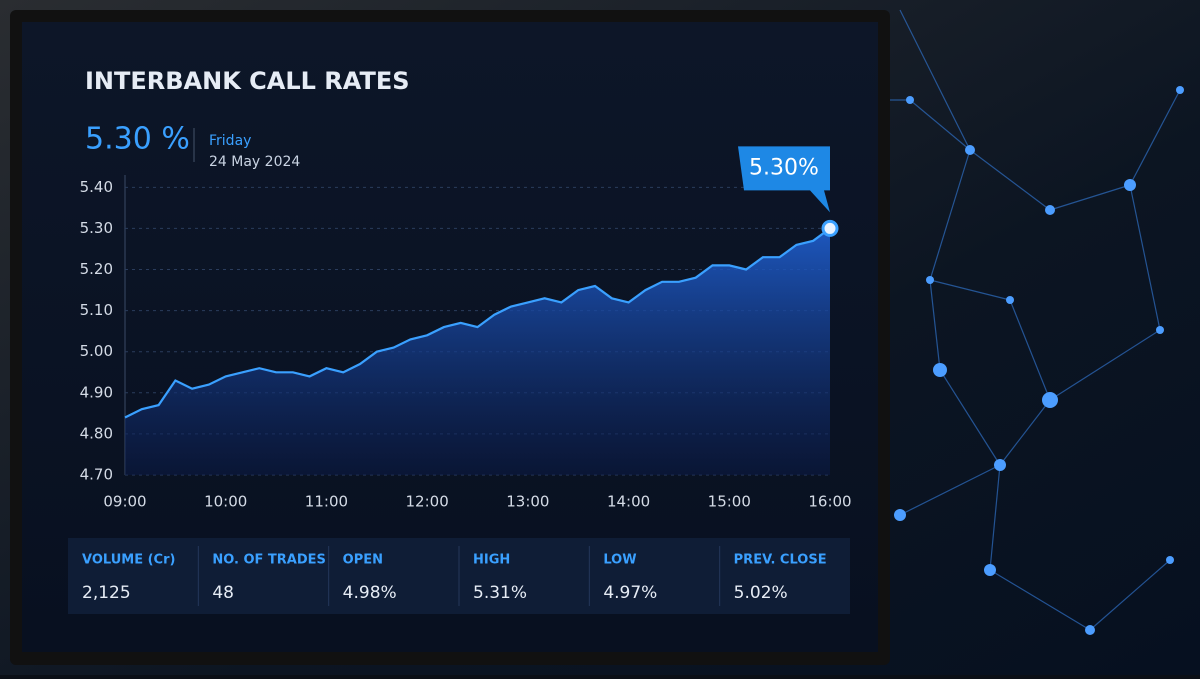  Describe the element at coordinates (96, 475) in the screenshot. I see `y-tick-label: 4.70` at that location.